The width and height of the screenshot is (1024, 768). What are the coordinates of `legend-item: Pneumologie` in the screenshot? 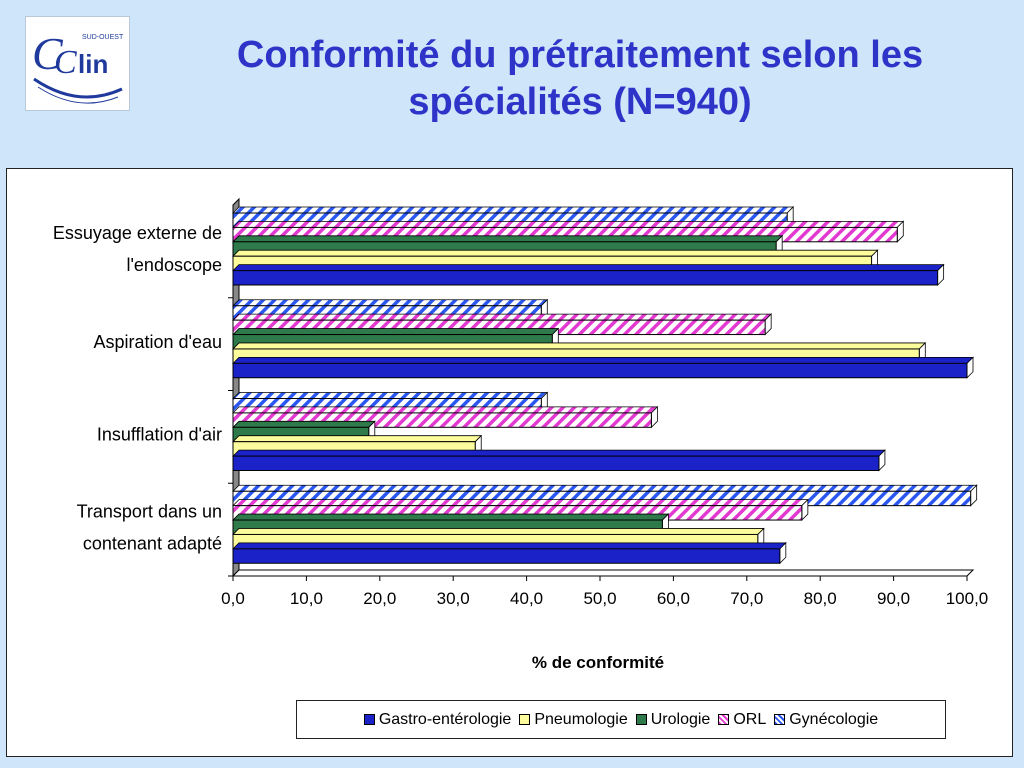 It's located at (573, 719).